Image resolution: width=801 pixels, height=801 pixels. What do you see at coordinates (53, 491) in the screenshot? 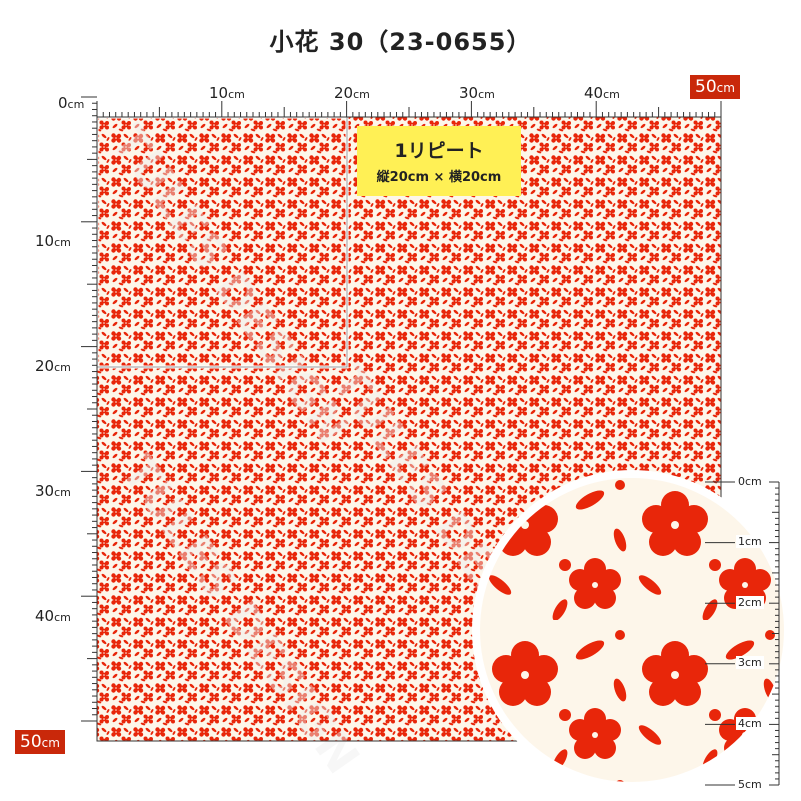
I see `ruler-left-30: 30cm` at bounding box center [53, 491].